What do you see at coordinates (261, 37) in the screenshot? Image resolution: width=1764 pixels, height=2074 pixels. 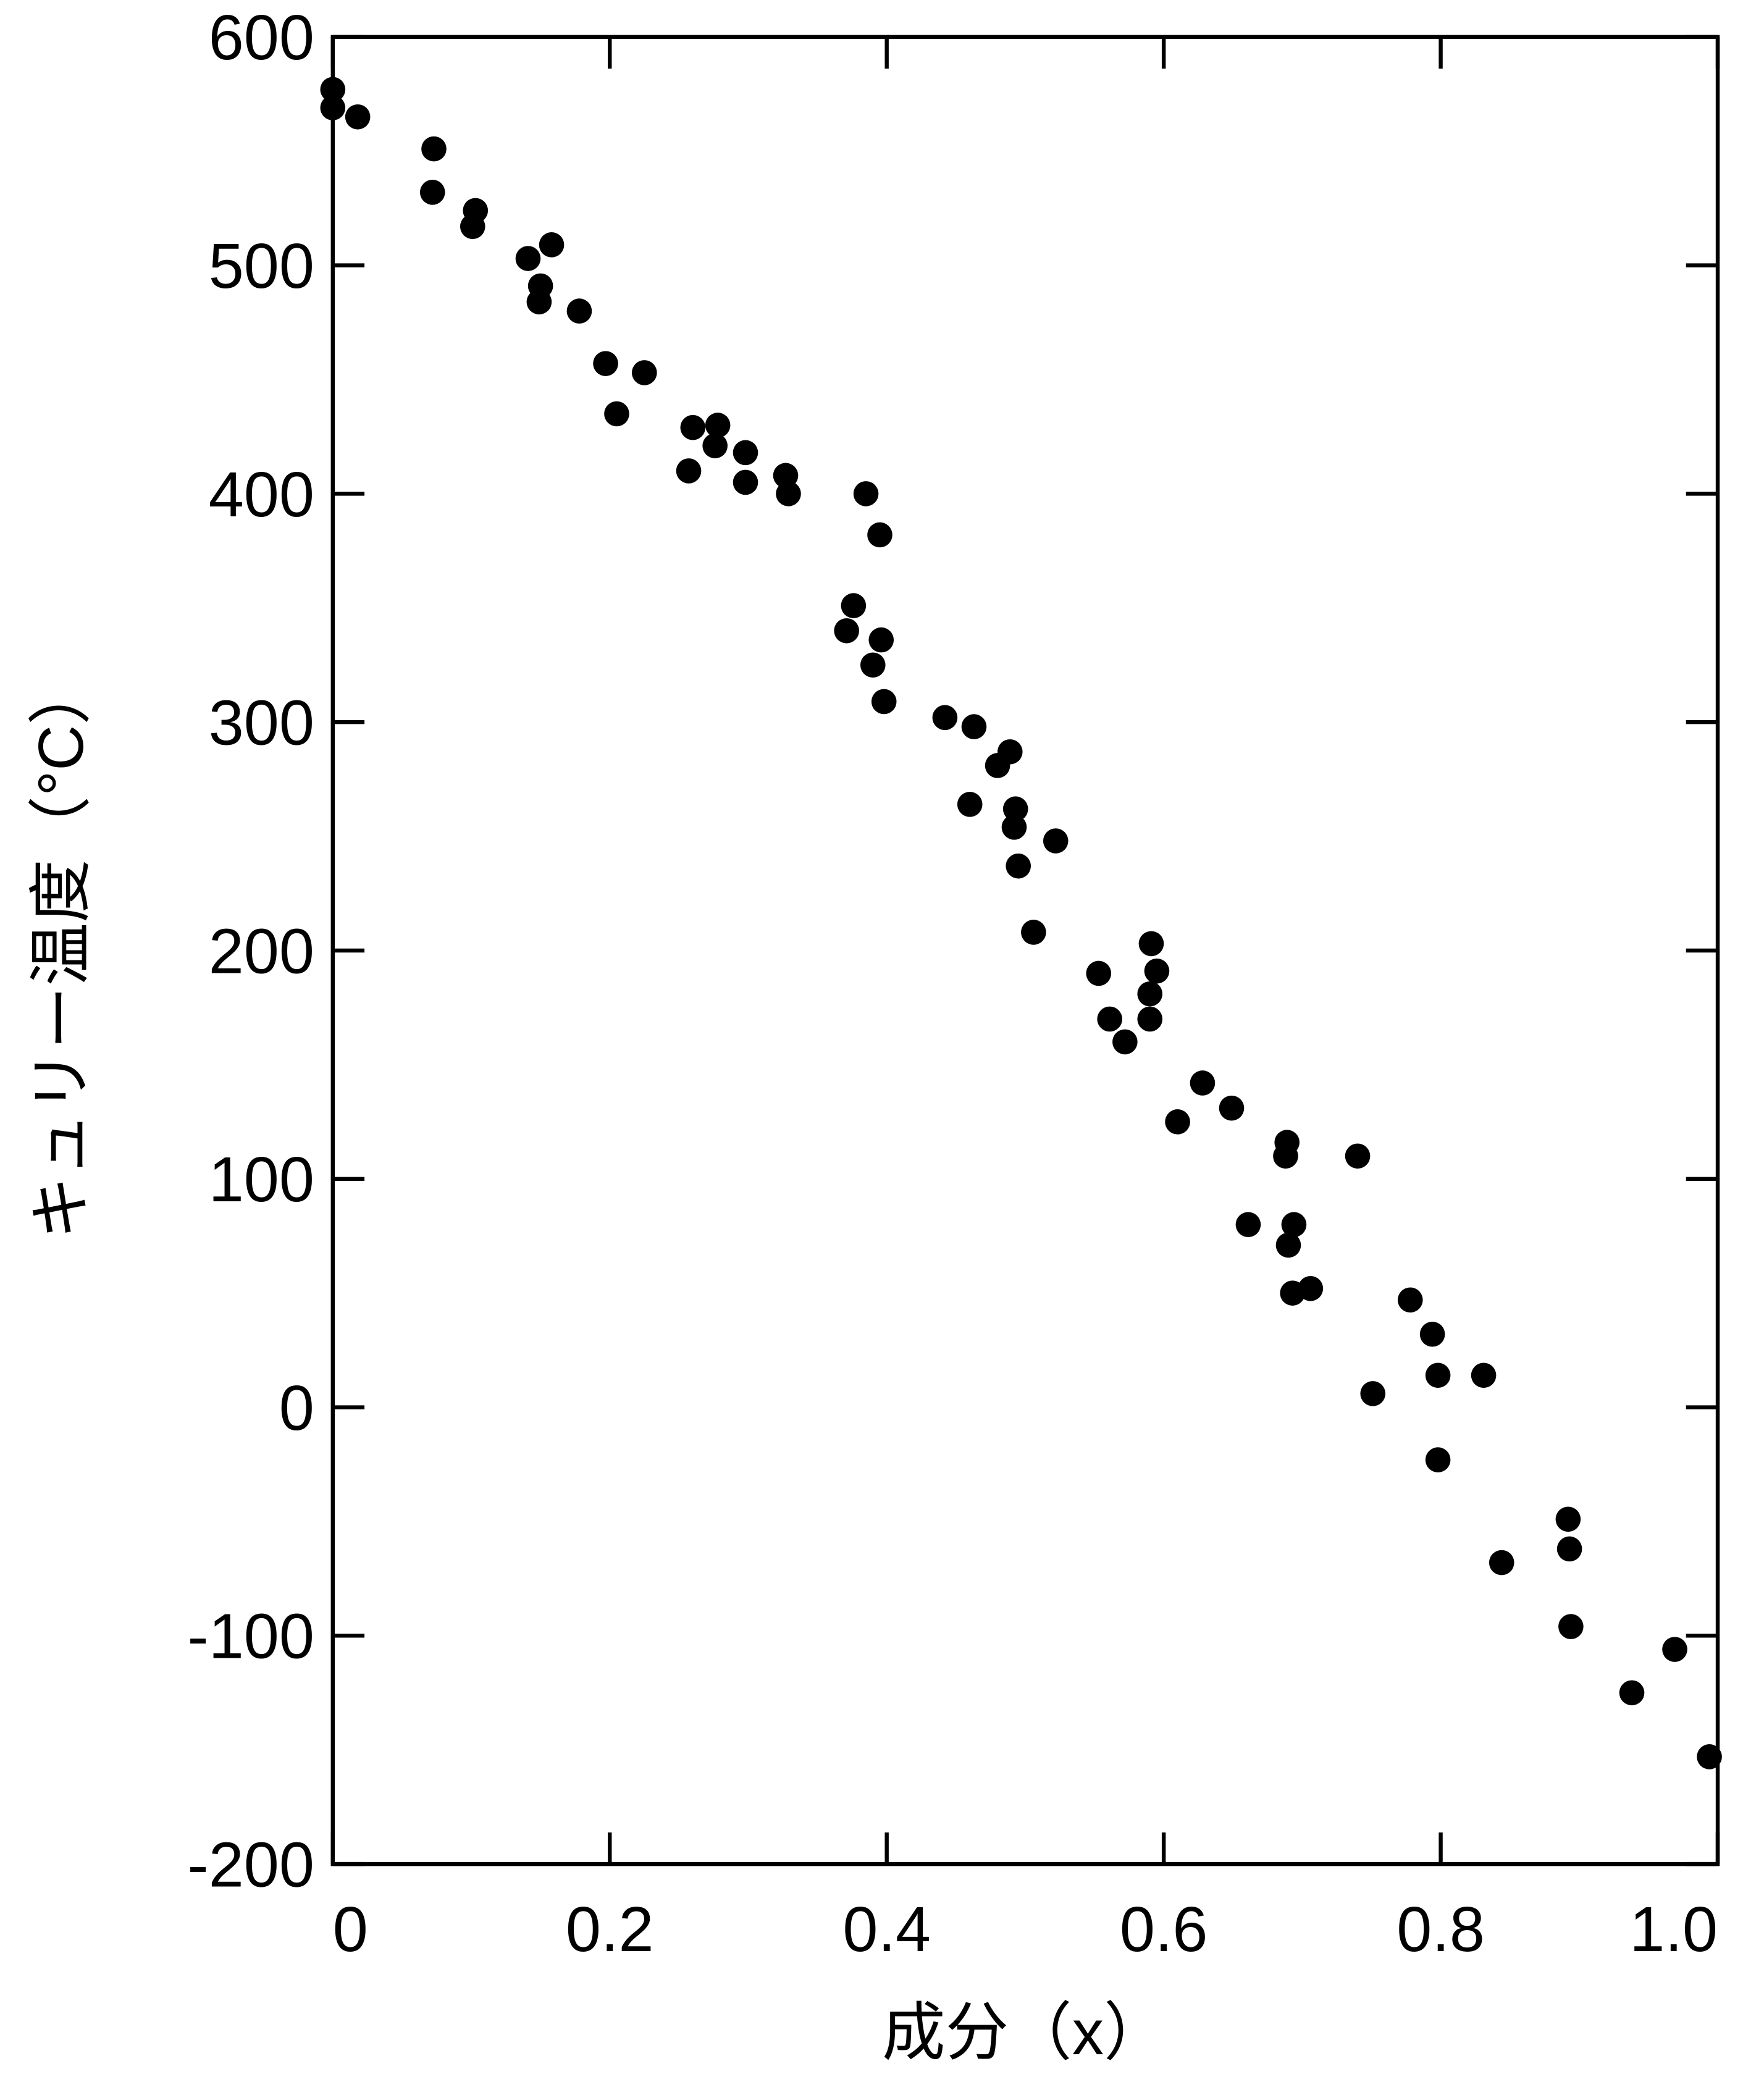 I see `y-tick-label: 600` at bounding box center [261, 37].